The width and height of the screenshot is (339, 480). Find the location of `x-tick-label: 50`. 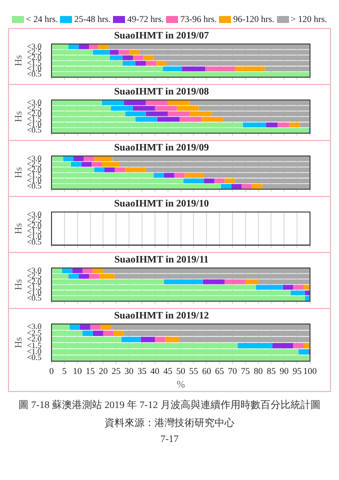

x-tick-label: 50 is located at coordinates (181, 371).